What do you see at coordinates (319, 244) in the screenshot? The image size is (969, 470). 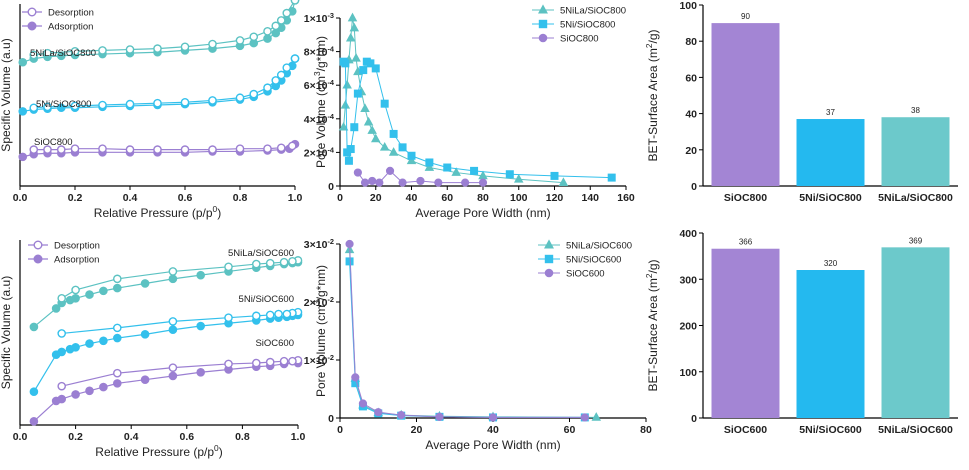 I see `pore600-y-tick-label: 3×10⁻²` at bounding box center [319, 244].